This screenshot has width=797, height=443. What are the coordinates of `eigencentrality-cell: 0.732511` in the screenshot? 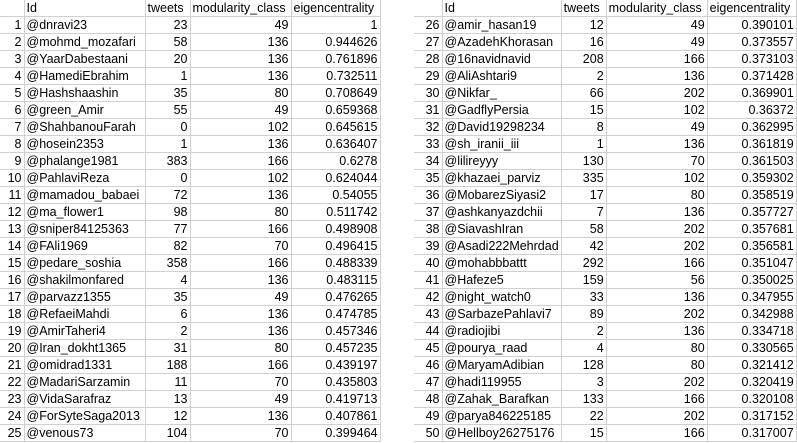 It's located at (336, 76).